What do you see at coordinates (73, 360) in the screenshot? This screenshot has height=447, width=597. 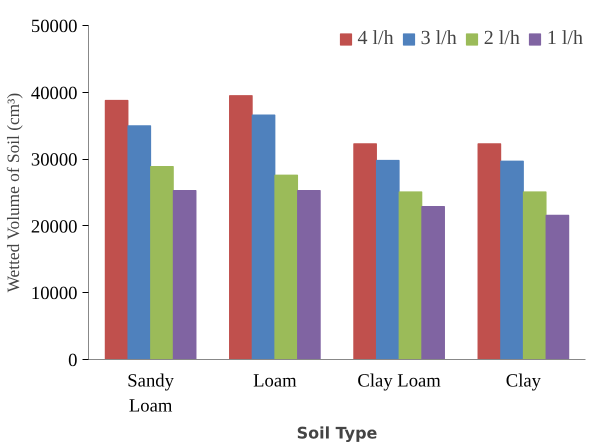 I see `y-tick-label: 0` at bounding box center [73, 360].